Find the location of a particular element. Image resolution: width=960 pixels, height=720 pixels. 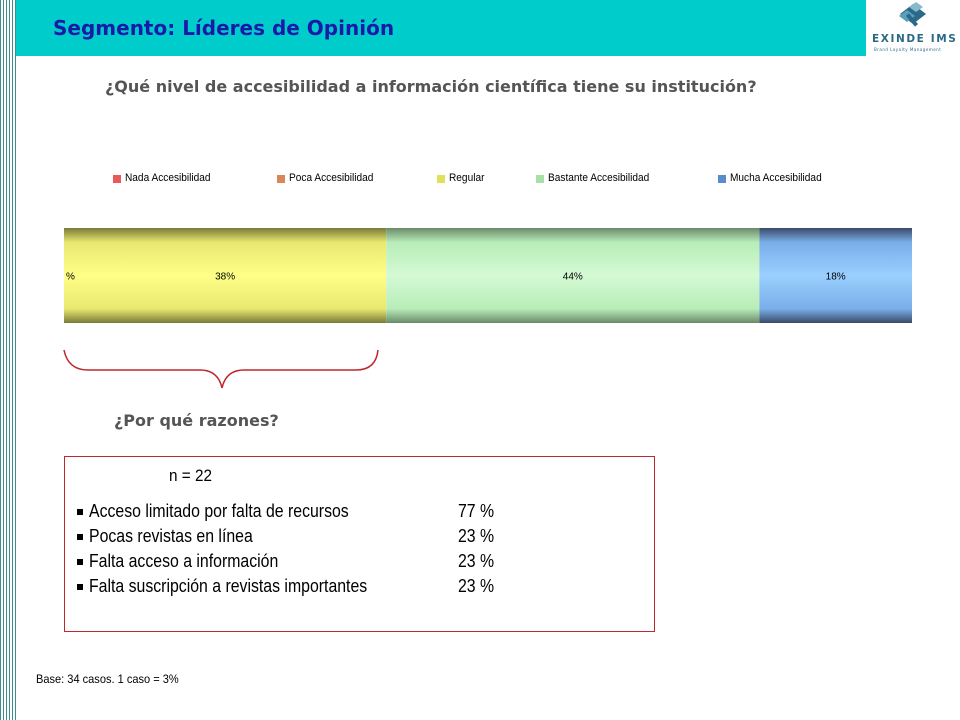

logo-text: EXINDE IMS is located at coordinates (915, 39).